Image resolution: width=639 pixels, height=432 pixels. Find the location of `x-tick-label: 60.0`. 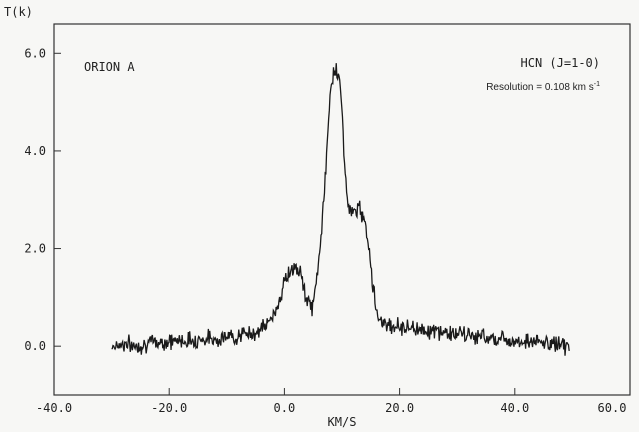

x-tick-label: 60.0 is located at coordinates (612, 408).